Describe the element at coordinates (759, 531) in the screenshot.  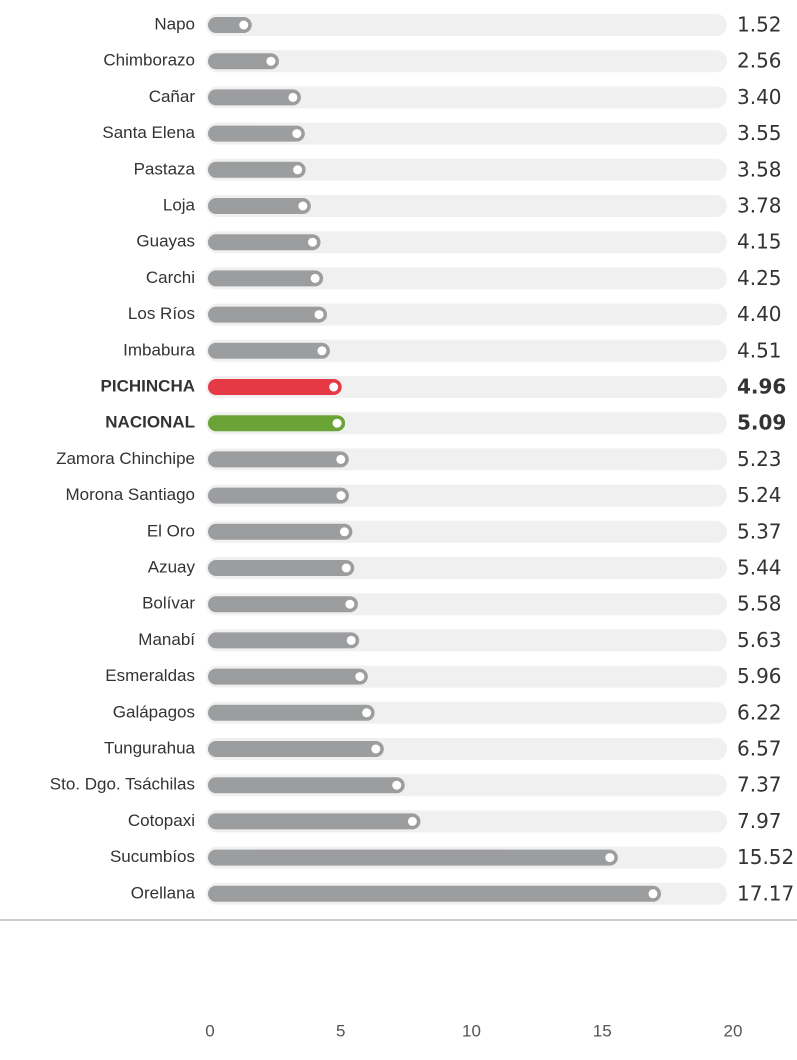
I see `value-label: 5.37` at that location.